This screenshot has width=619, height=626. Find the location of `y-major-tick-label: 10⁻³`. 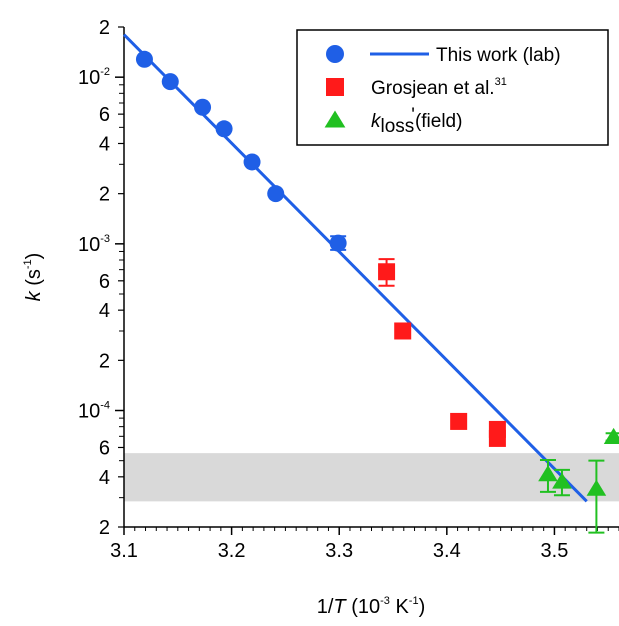

y-major-tick-label: 10⁻³ is located at coordinates (94, 244).